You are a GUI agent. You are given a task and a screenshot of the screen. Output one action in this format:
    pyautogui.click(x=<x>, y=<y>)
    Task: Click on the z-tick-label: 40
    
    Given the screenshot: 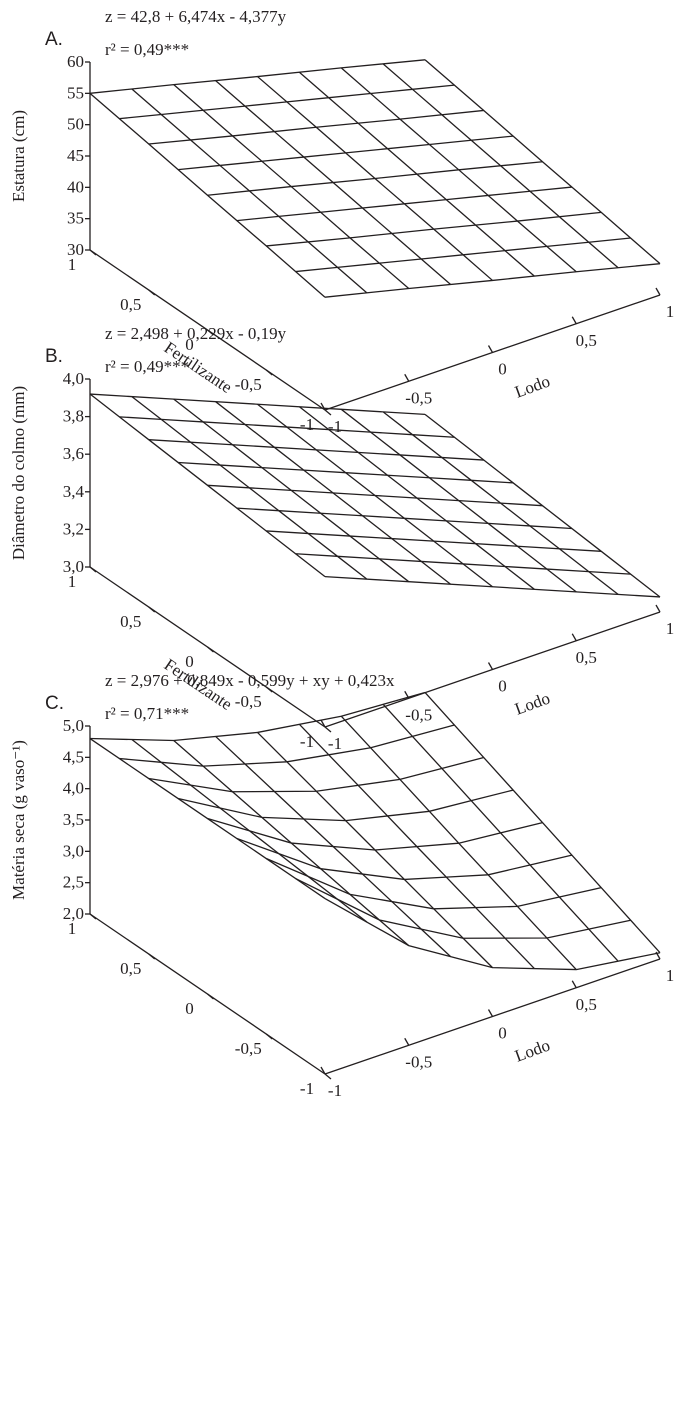 What is the action you would take?
    pyautogui.click(x=75, y=186)
    